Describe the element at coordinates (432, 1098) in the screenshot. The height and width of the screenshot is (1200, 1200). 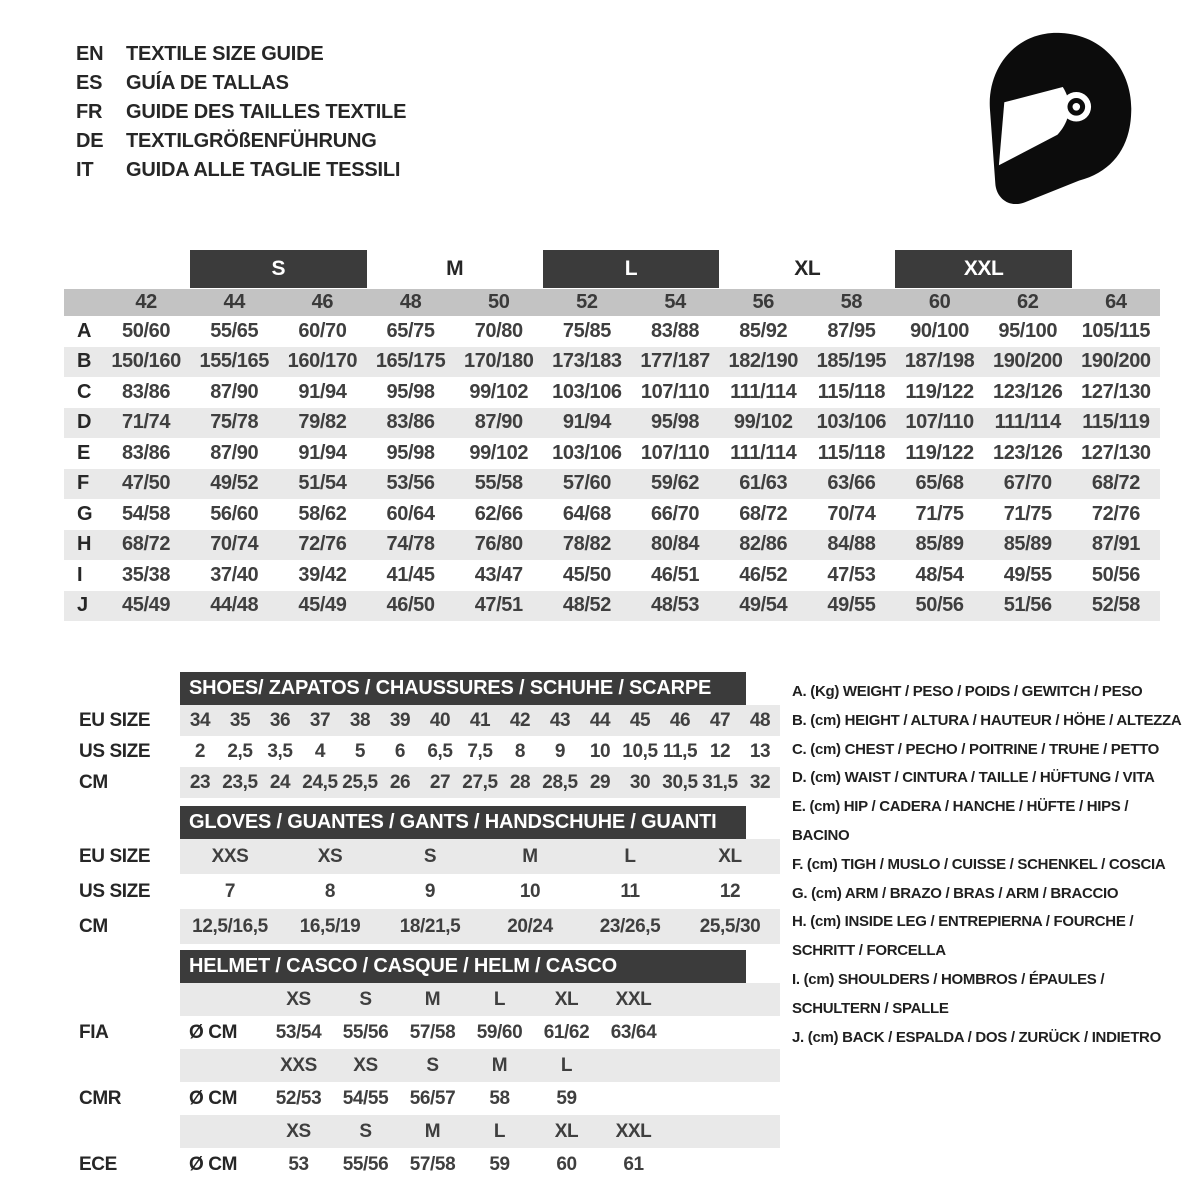
I see `helmet-value-cell: 56/57` at that location.